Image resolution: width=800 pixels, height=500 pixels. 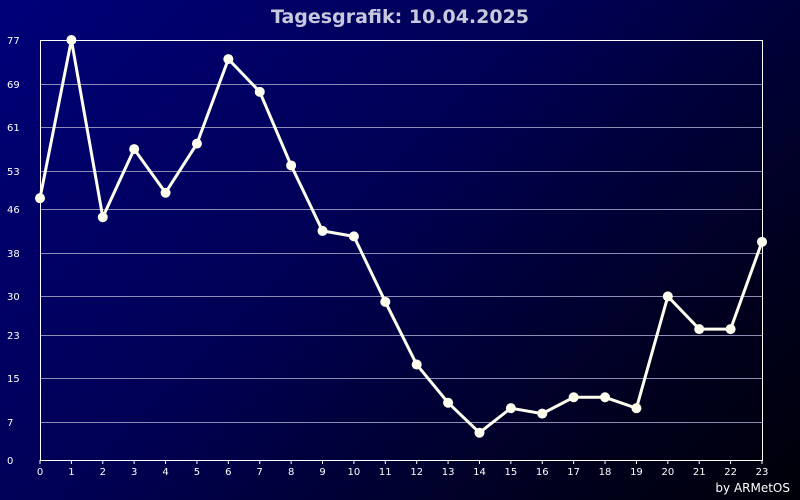 I want to click on x-tick-label: 4, so click(x=165, y=472).